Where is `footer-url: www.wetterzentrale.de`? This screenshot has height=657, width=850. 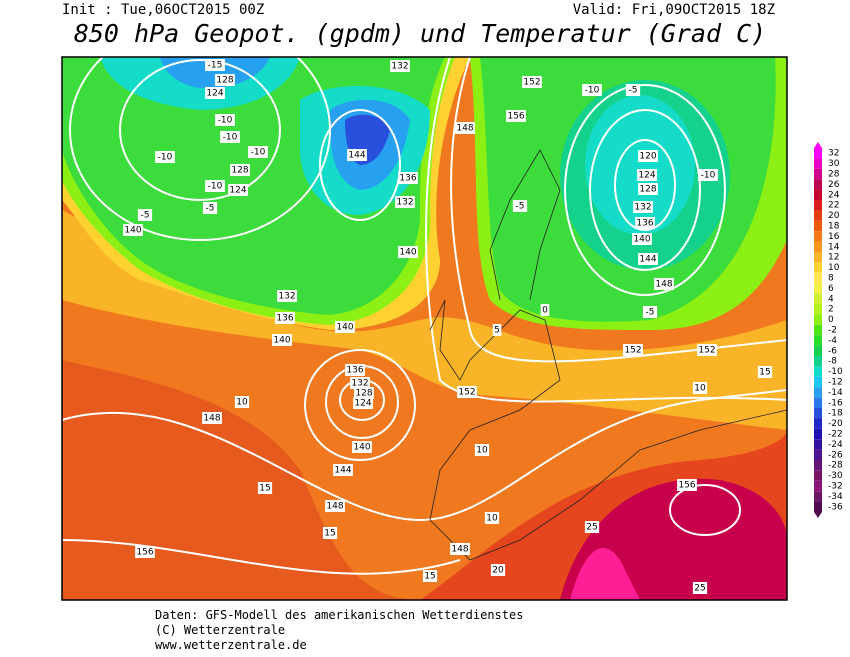
footer-url: www.wetterzentrale.de is located at coordinates (231, 645).